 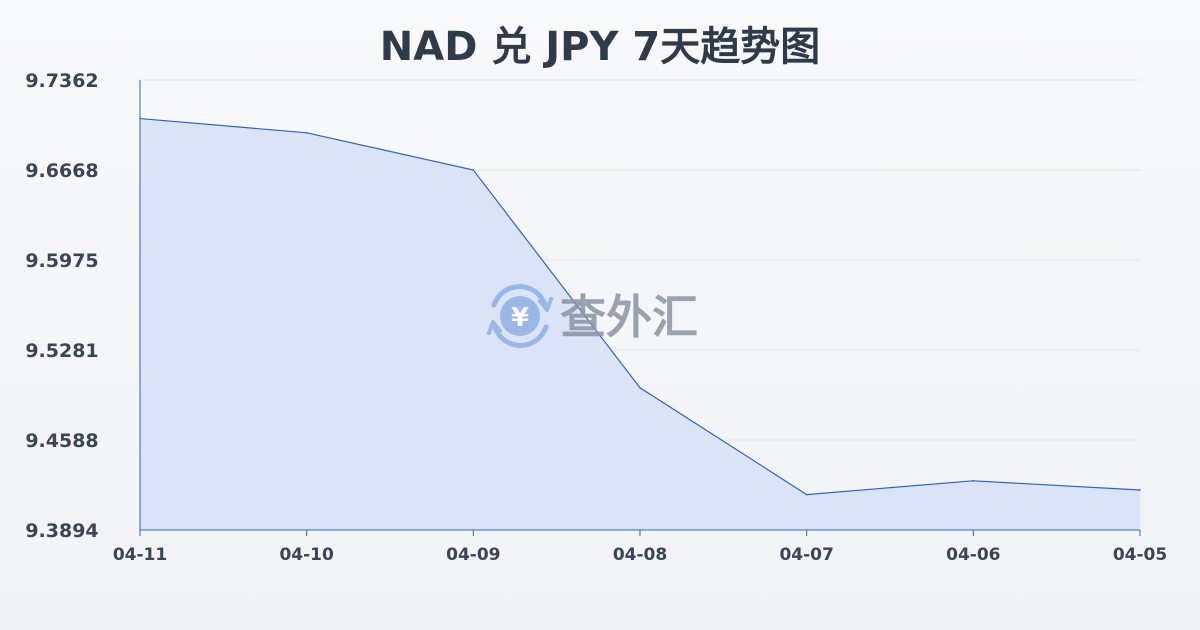 I want to click on chart-title: NAD 兑 JPY 7天趋势图, so click(x=600, y=47).